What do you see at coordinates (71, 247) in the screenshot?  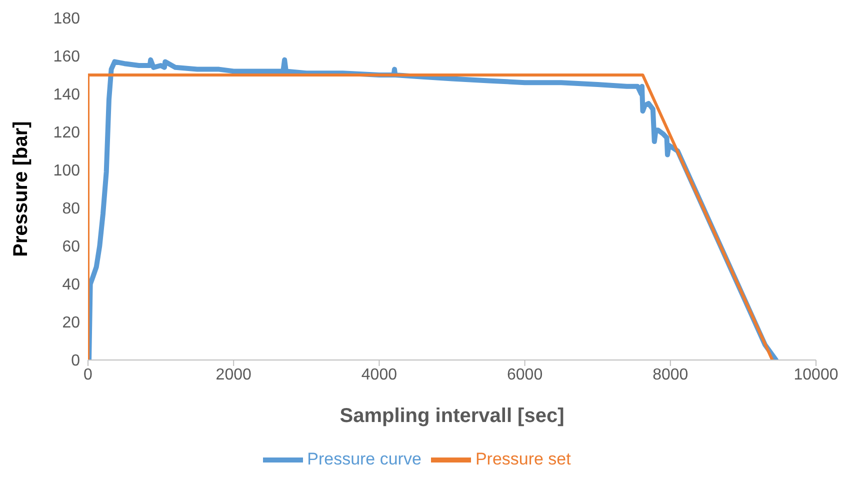 I see `y-tick-label: 60` at bounding box center [71, 247].